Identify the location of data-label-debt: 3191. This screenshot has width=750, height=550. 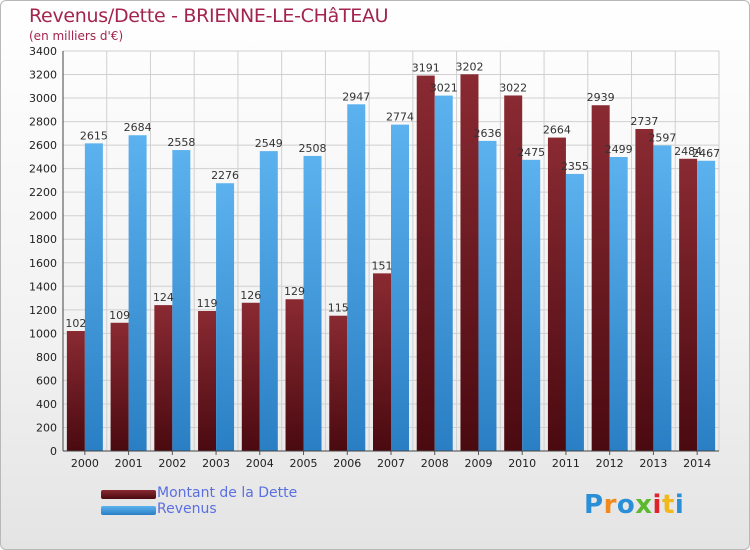
(426, 68).